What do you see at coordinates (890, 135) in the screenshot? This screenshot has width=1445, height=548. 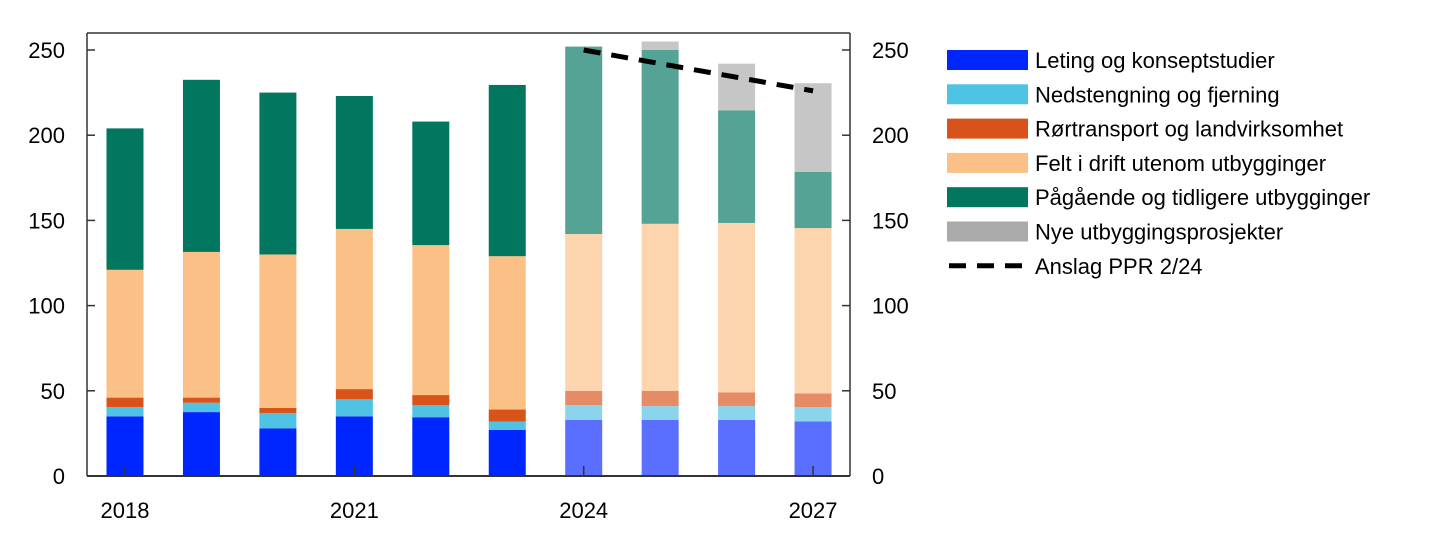 I see `y-tick-label-right: 200` at bounding box center [890, 135].